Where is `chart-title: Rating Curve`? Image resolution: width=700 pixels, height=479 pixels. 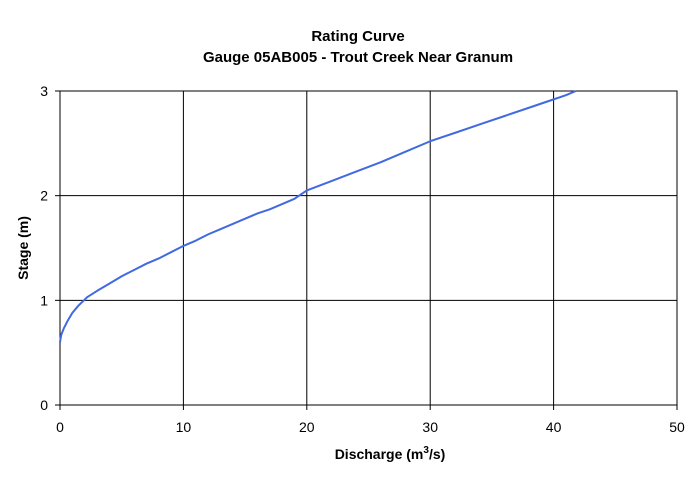
chart-title: Rating Curve is located at coordinates (357, 36).